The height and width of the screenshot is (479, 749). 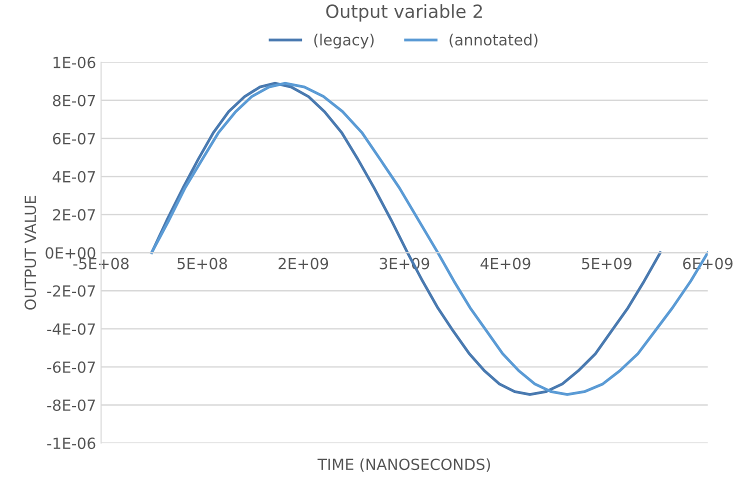 What do you see at coordinates (71, 405) in the screenshot?
I see `y-tick-label: -8E-07` at bounding box center [71, 405].